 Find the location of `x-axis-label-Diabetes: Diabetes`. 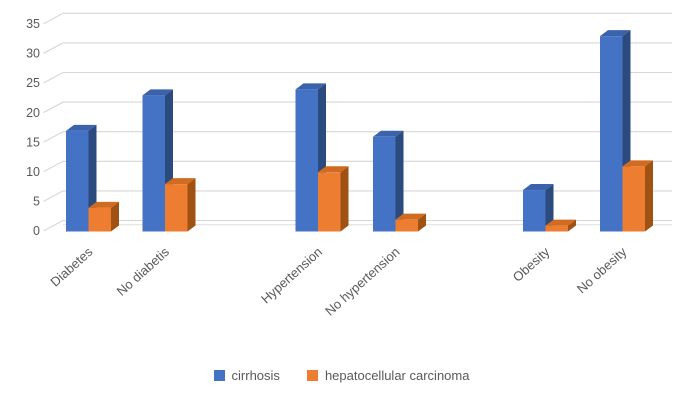

x-axis-label-Diabetes: Diabetes is located at coordinates (71, 267).